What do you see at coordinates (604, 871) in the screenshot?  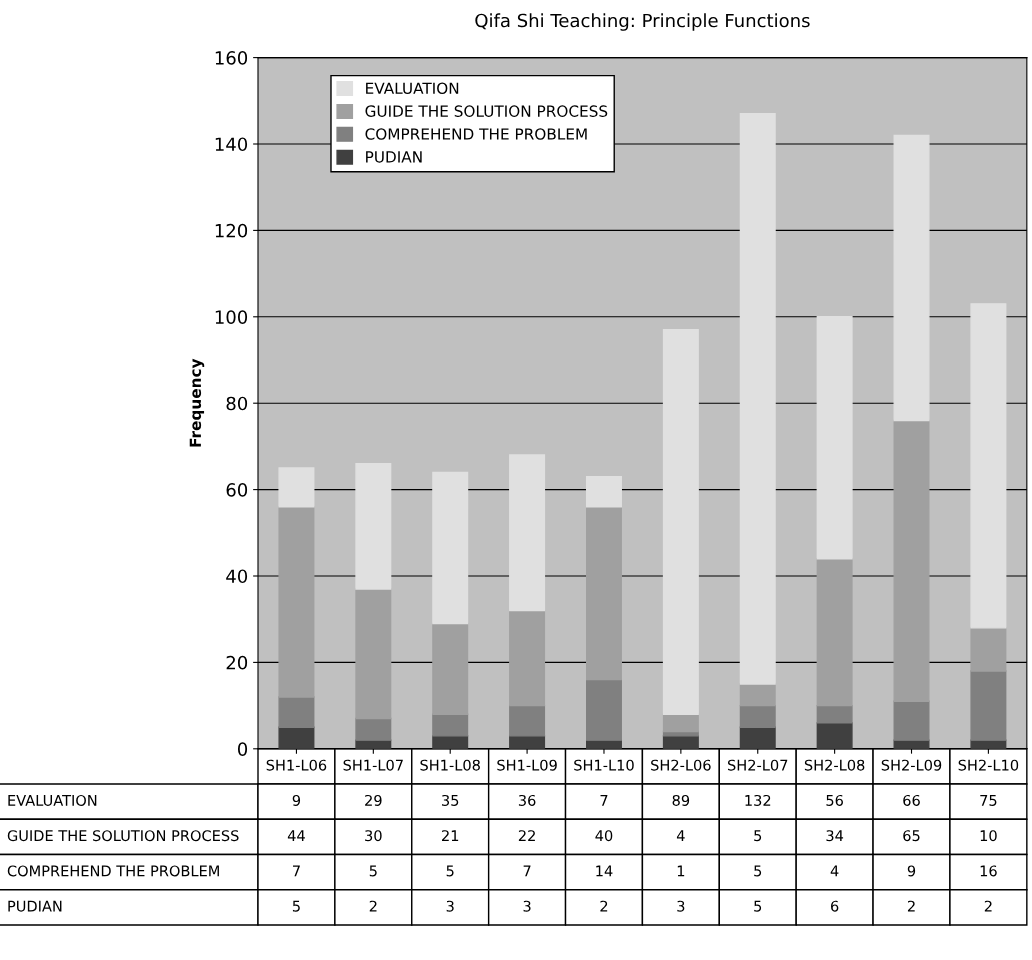 I see `data-label: 14` at bounding box center [604, 871].